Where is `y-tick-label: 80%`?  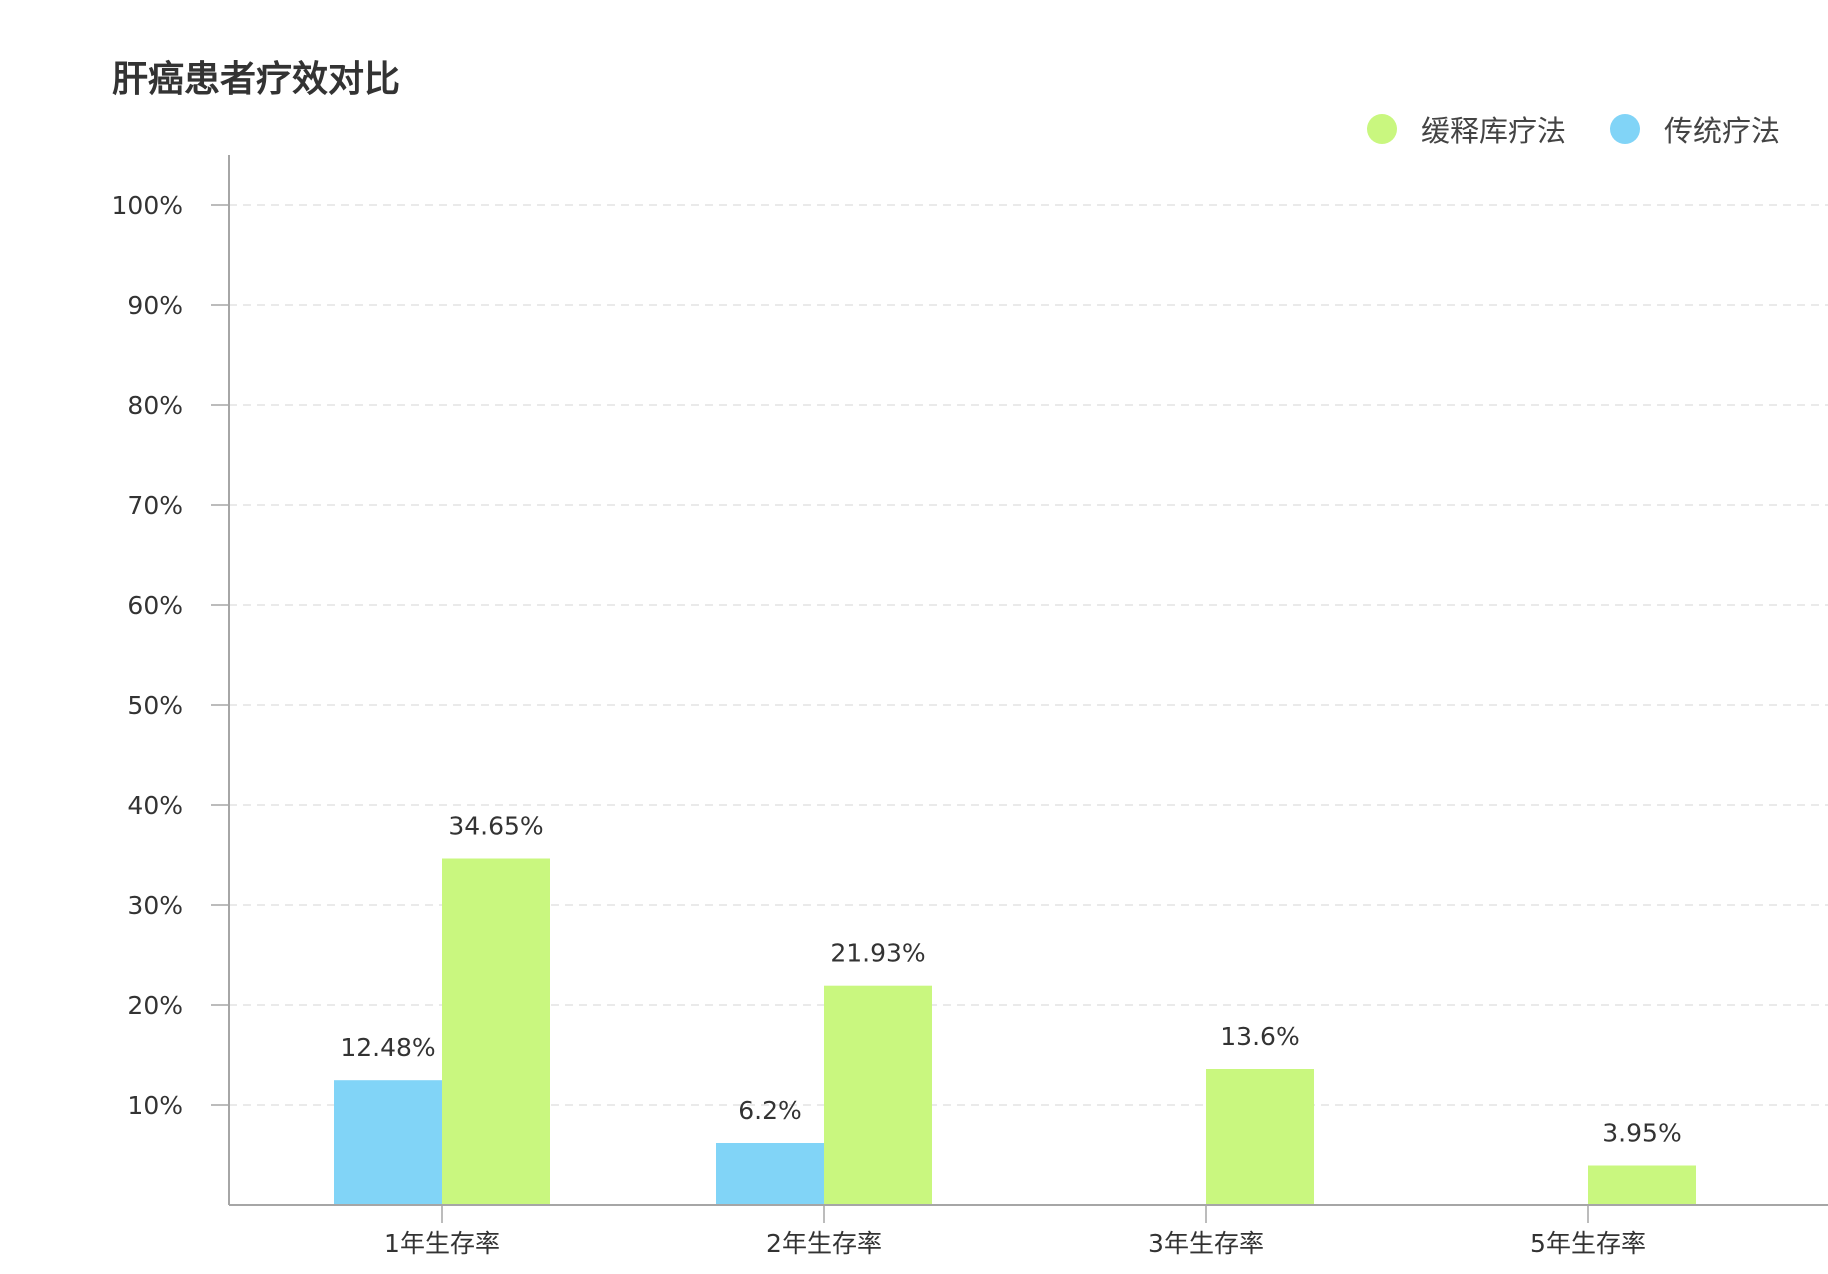
y-tick-label: 80% is located at coordinates (155, 405).